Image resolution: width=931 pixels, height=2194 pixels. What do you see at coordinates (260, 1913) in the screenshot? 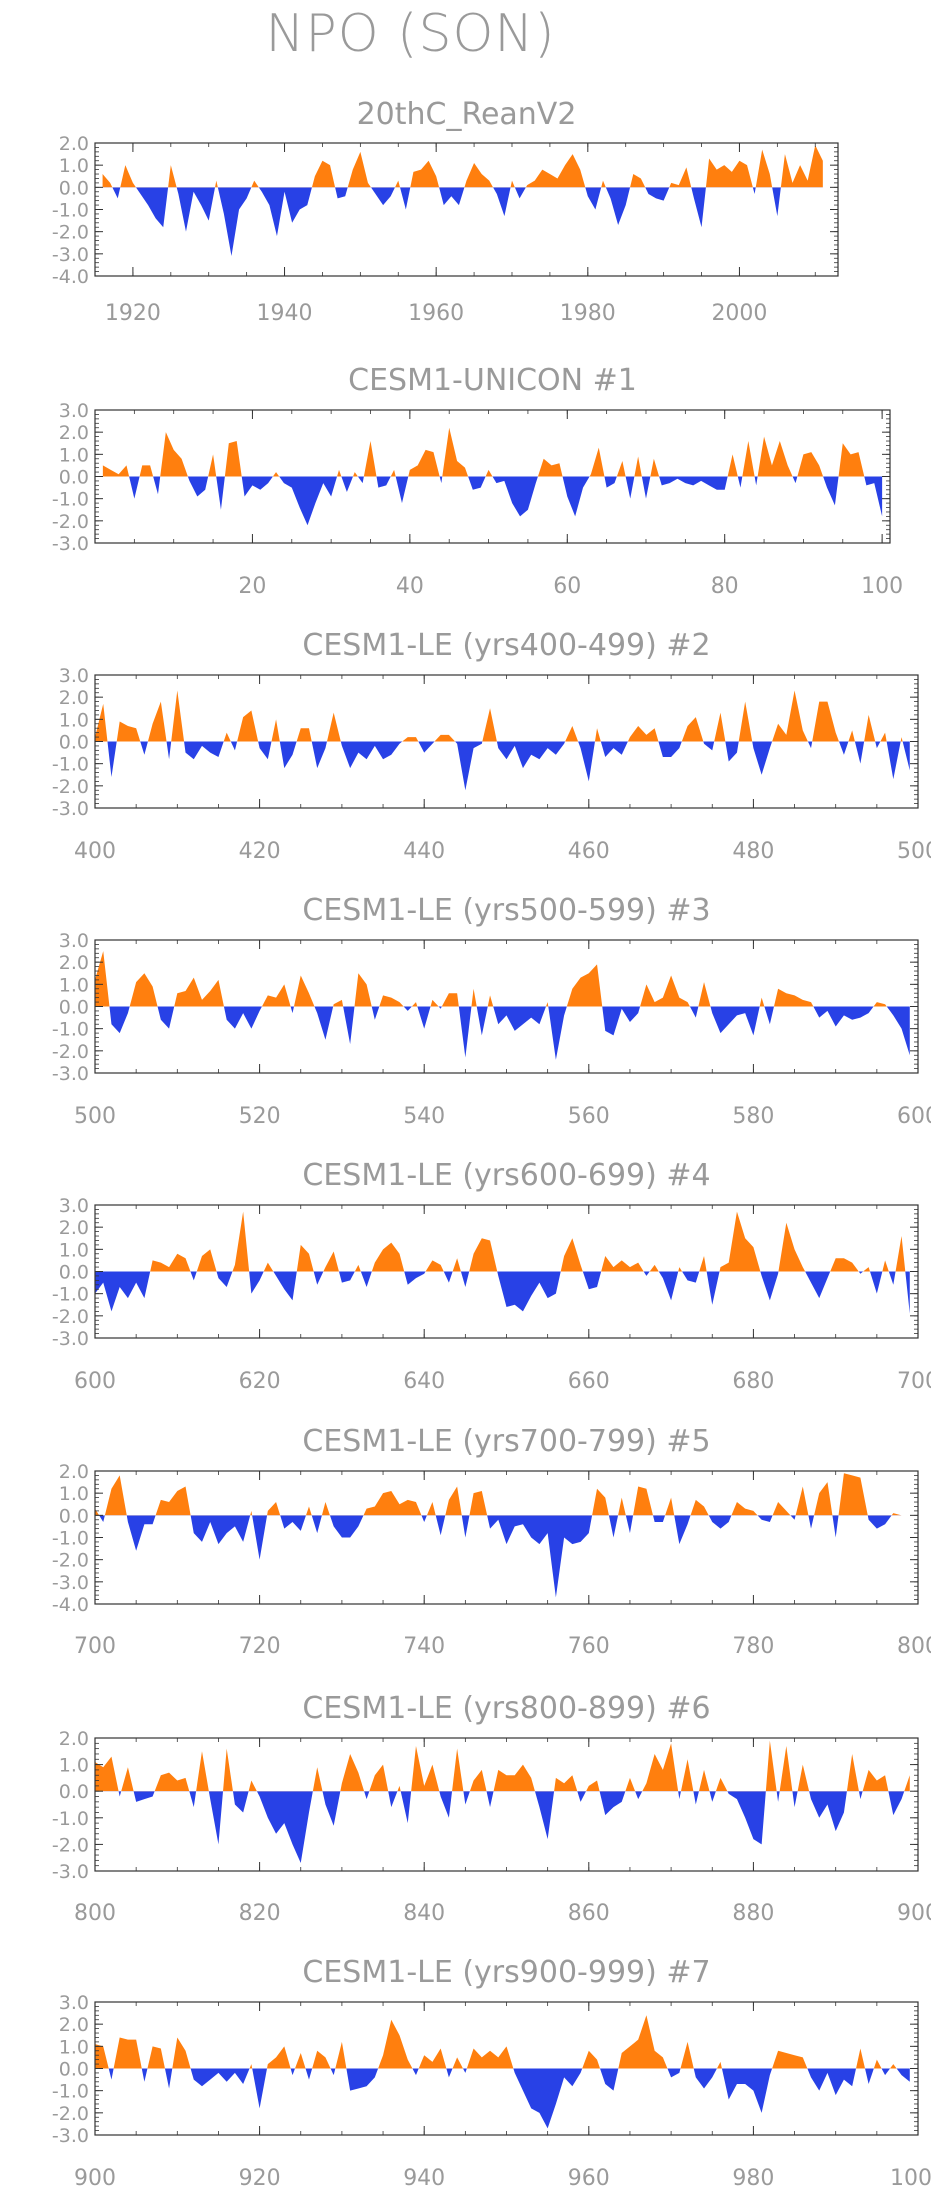
I see `x-tick-label: 820` at bounding box center [260, 1913].